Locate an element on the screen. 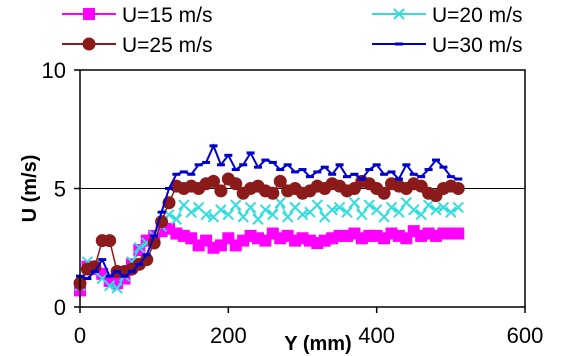 Image resolution: width=563 pixels, height=356 pixels. legend-label: U=30 m/s is located at coordinates (477, 45).